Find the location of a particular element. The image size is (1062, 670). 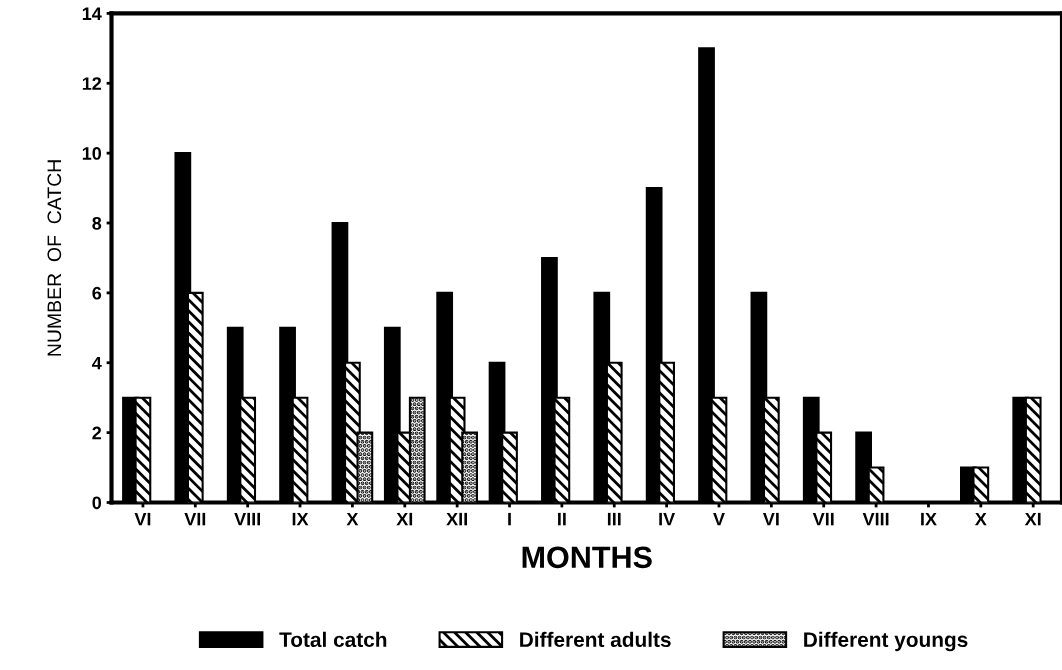

x-tick-label: III is located at coordinates (614, 519).